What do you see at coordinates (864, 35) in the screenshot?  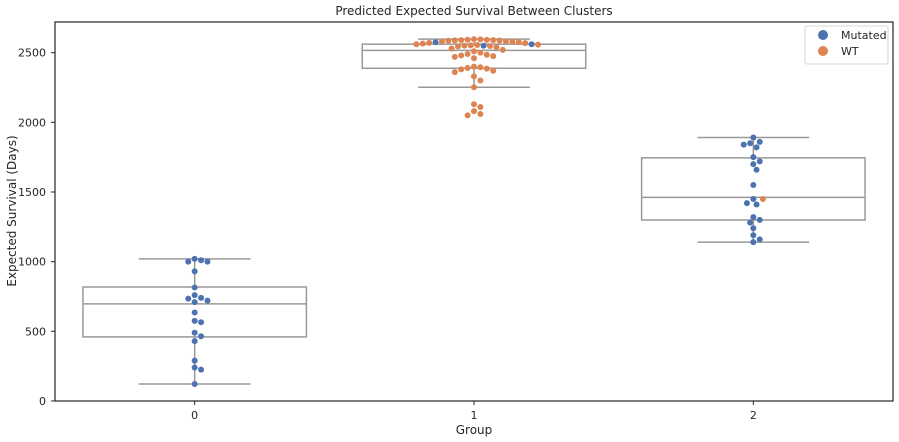 I see `legend-label-mutated: Mutated` at bounding box center [864, 35].